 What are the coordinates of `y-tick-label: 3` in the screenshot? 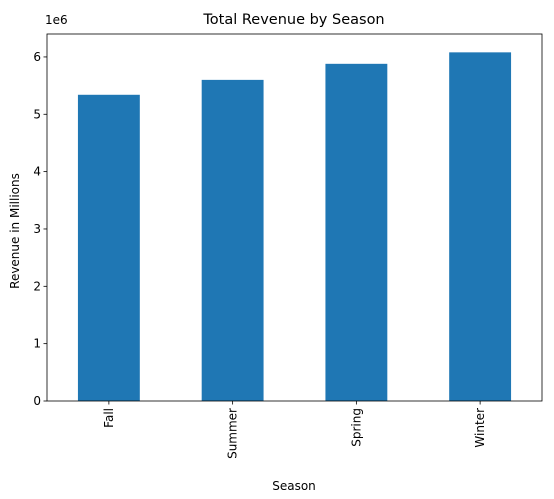 It's located at (37, 229).